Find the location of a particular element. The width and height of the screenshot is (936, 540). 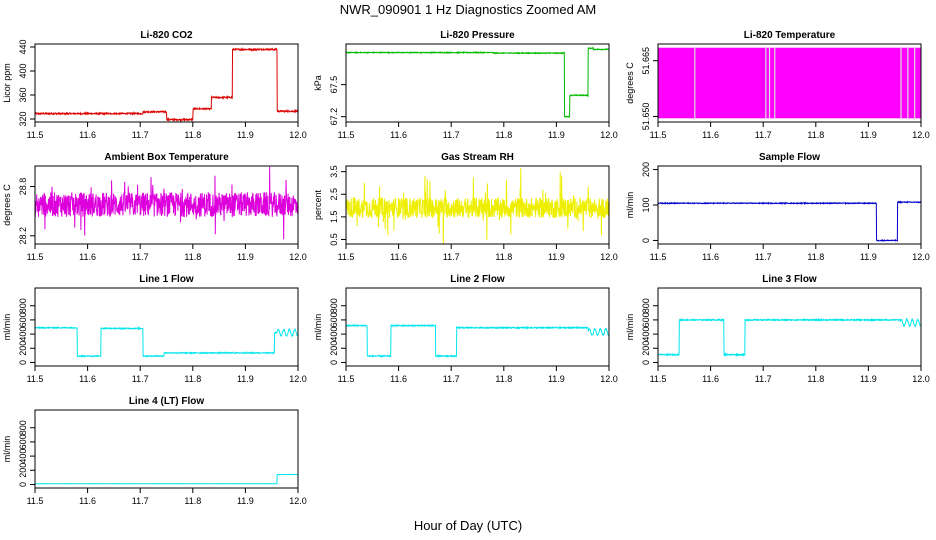

y-tick-label: 51.650 is located at coordinates (646, 117).